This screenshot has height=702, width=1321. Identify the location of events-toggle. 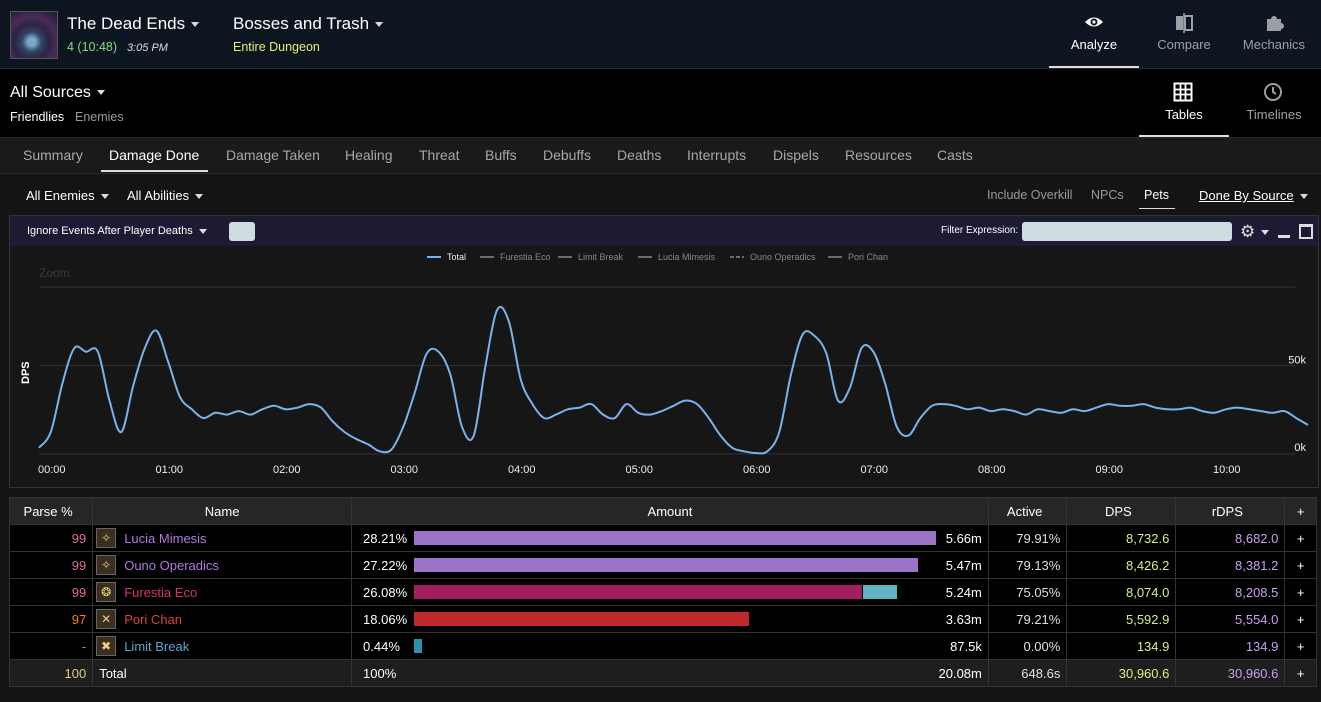
(242, 231).